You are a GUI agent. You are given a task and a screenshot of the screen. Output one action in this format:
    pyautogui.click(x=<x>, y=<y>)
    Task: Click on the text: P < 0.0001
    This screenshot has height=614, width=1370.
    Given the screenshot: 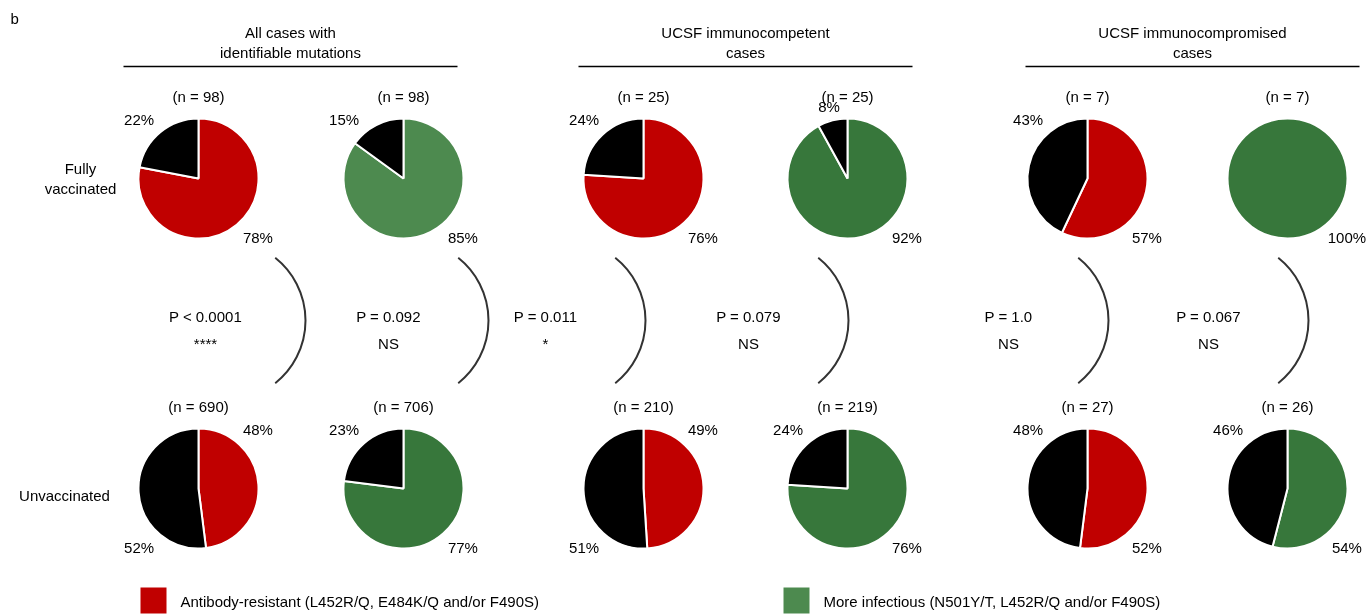 What is the action you would take?
    pyautogui.click(x=205, y=316)
    